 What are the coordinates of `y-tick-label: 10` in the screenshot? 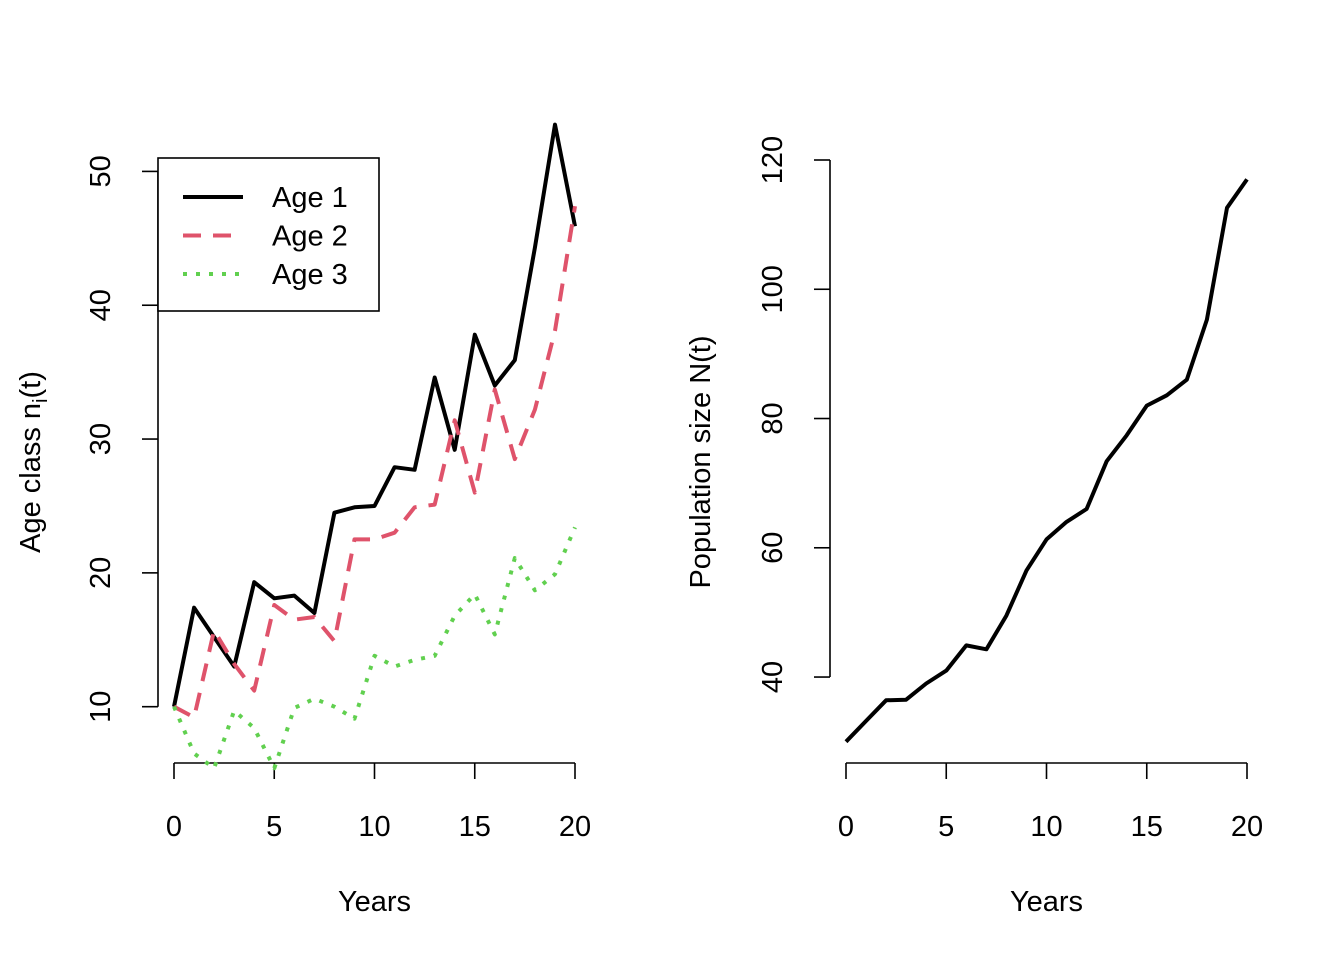 It's located at (101, 707).